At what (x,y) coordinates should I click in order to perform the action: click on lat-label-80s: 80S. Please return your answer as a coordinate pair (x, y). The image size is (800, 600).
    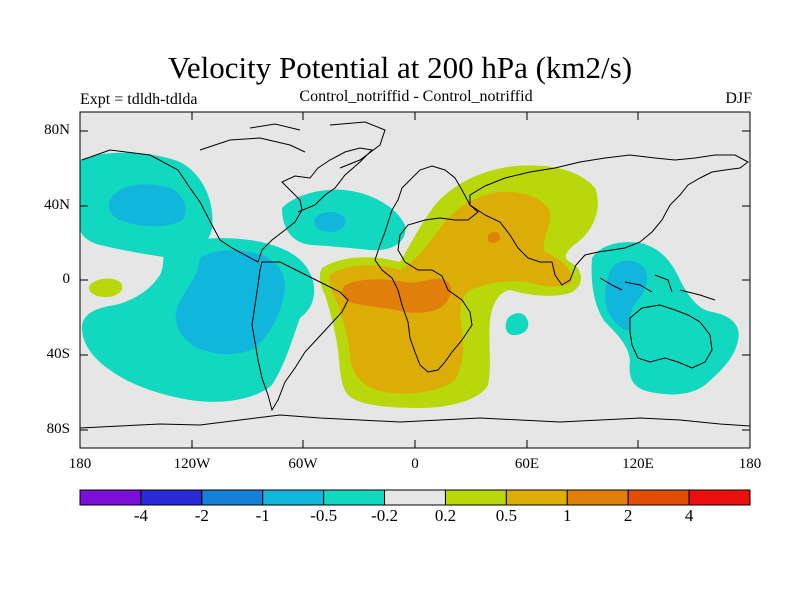
    Looking at the image, I should click on (58, 429).